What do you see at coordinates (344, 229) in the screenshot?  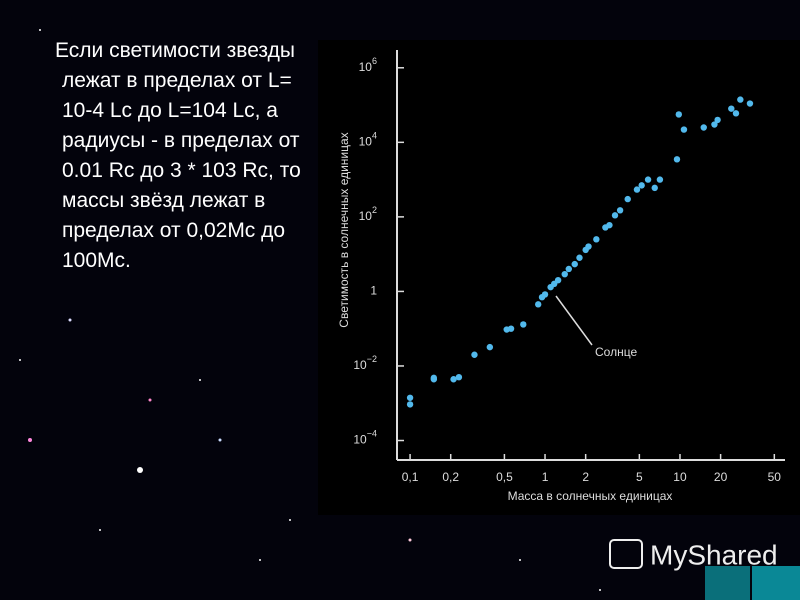 I see `y-axis-title: Светимость в солнечных единицах` at bounding box center [344, 229].